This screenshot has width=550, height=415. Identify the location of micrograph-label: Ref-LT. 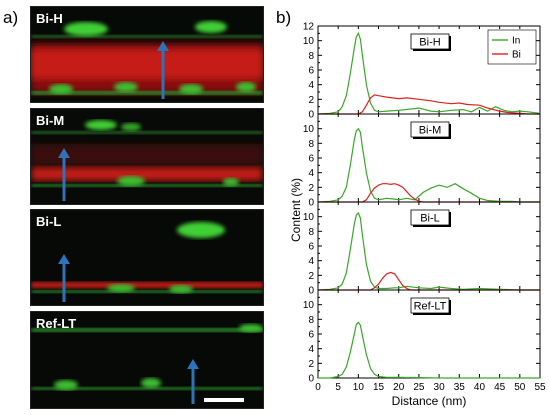
(56, 323).